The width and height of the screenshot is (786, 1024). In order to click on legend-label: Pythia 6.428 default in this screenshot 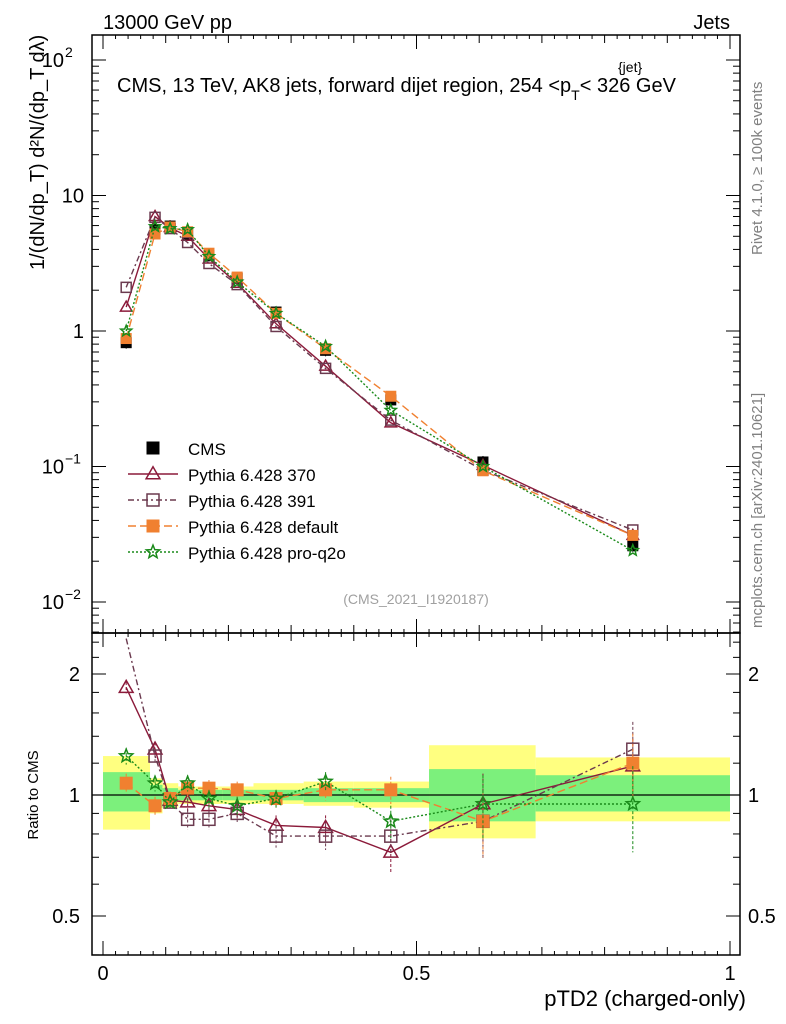, I will do `click(263, 527)`.